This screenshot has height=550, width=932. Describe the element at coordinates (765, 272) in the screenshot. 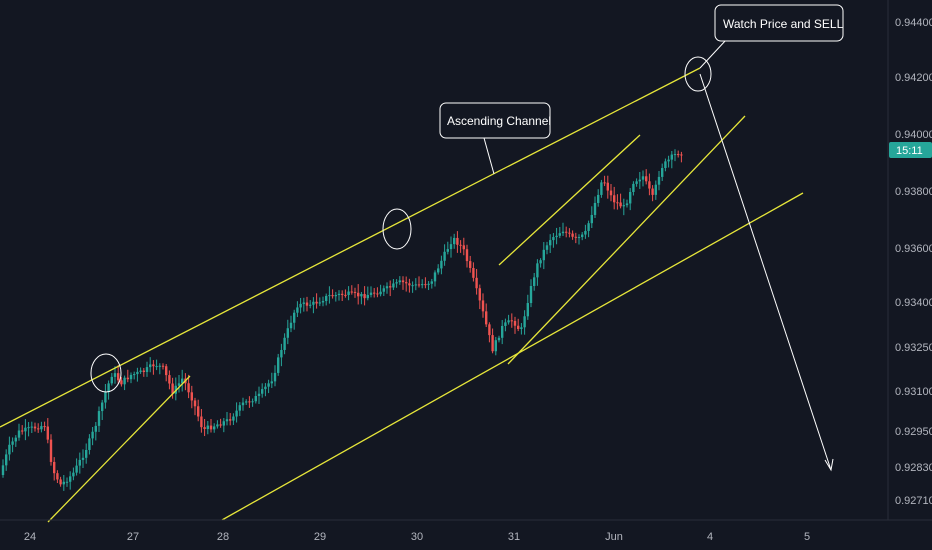

I see `sell-projection-arrow` at that location.